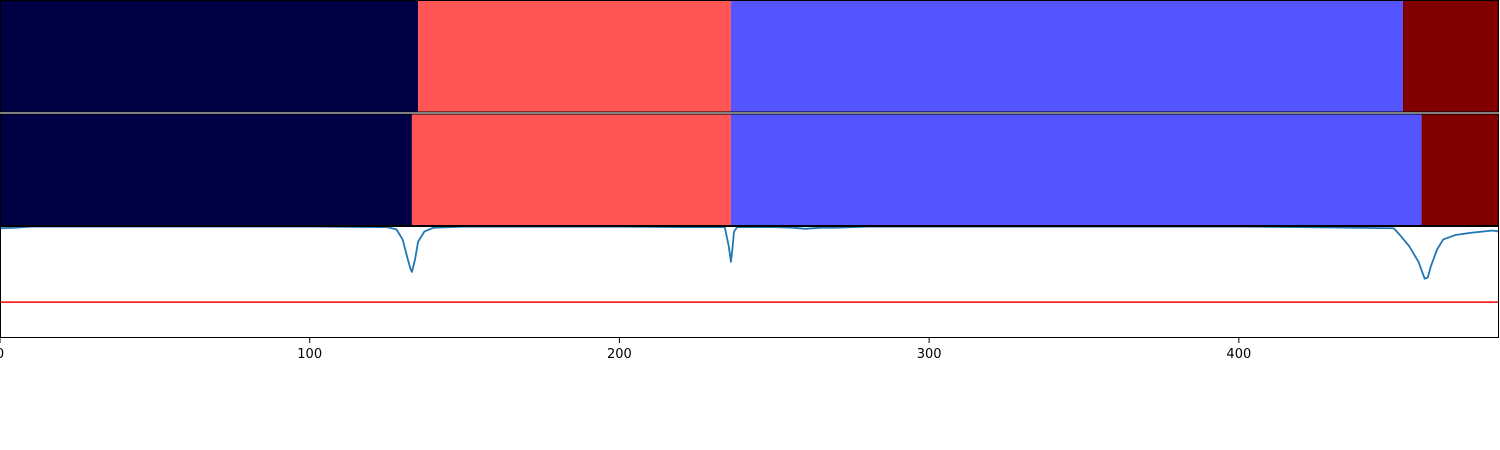  What do you see at coordinates (619, 354) in the screenshot?
I see `x-tick-label: 200` at bounding box center [619, 354].